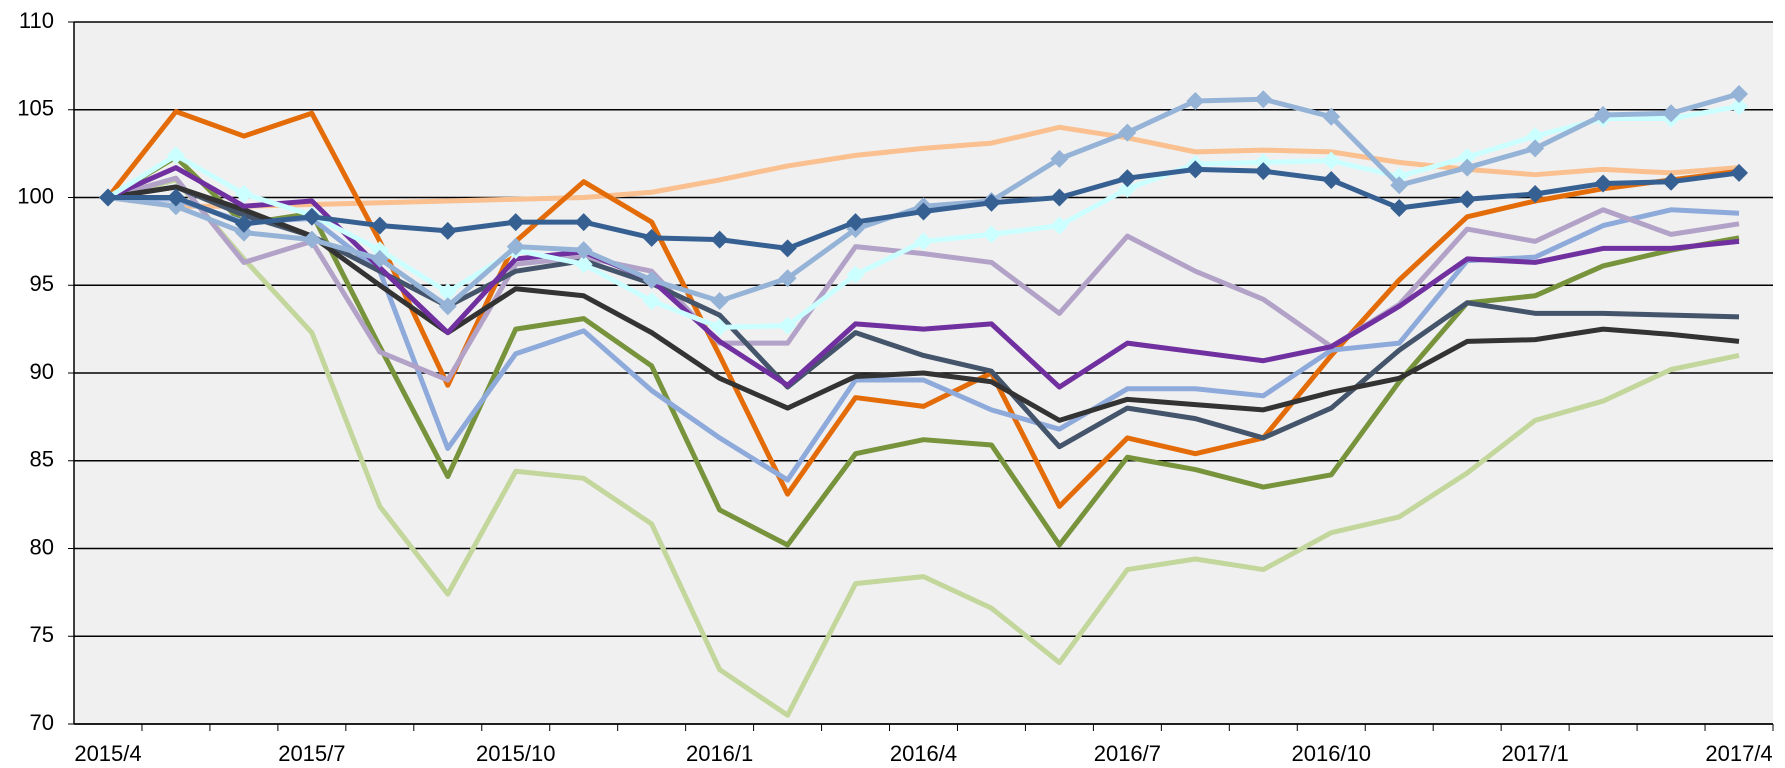 This screenshot has height=768, width=1785. I want to click on x-tick-label: 2017/1, so click(1534, 753).